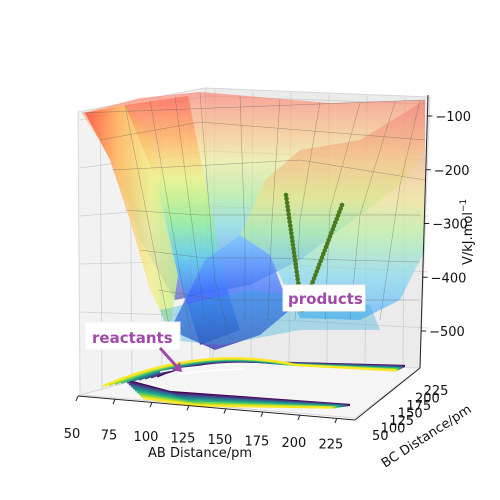 This screenshot has width=500, height=500. I want to click on y-tick-label: 175, so click(418, 406).